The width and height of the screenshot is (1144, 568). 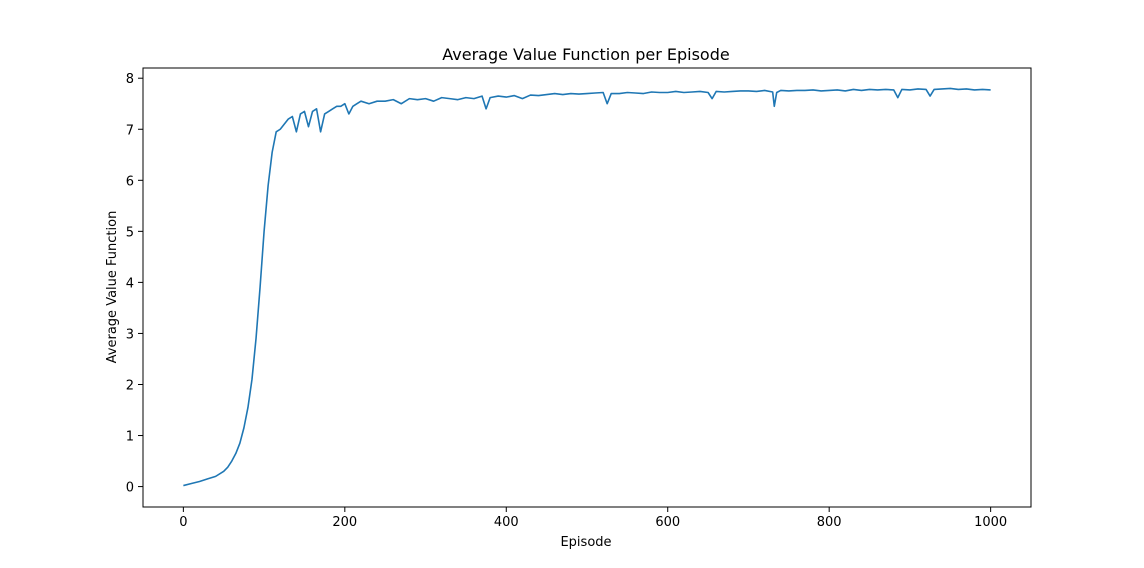 I want to click on x-axis-ticks: 0 200 400 600 800 1000, so click(x=593, y=518).